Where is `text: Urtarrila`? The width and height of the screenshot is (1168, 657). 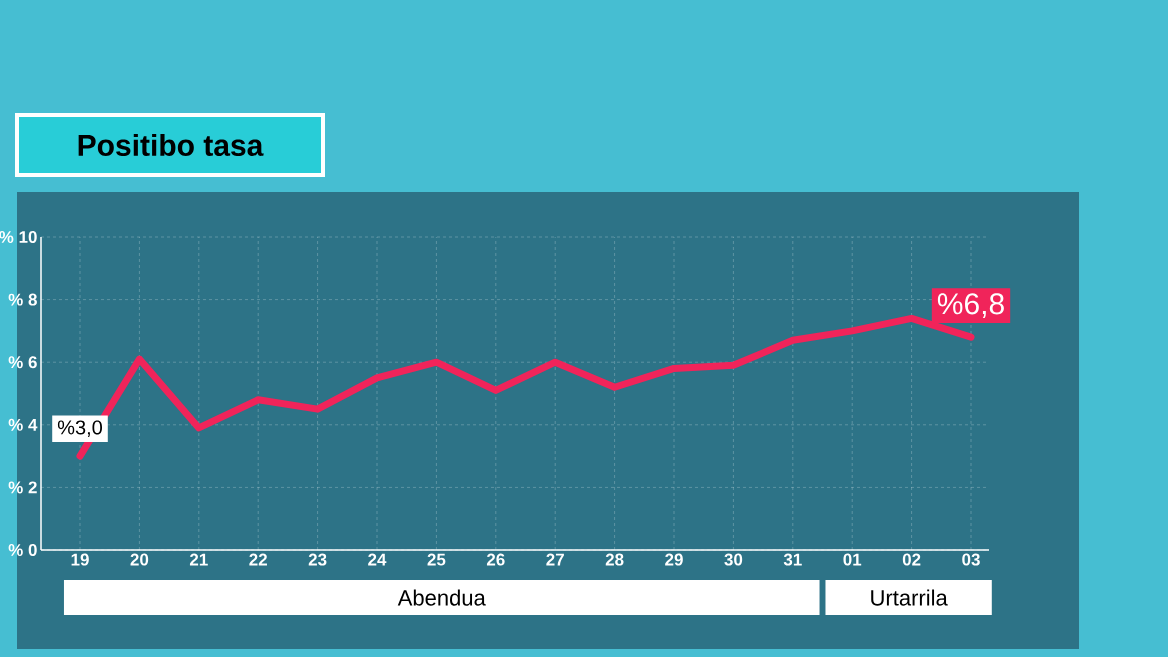
text: Urtarrila is located at coordinates (909, 597).